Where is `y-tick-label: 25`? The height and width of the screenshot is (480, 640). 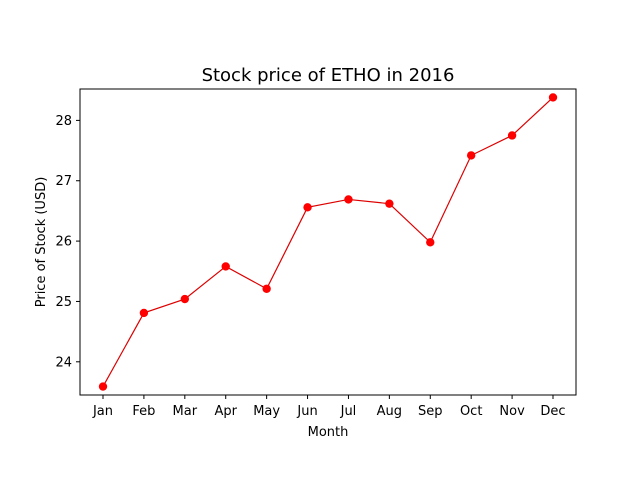
y-tick-label: 25 is located at coordinates (63, 302).